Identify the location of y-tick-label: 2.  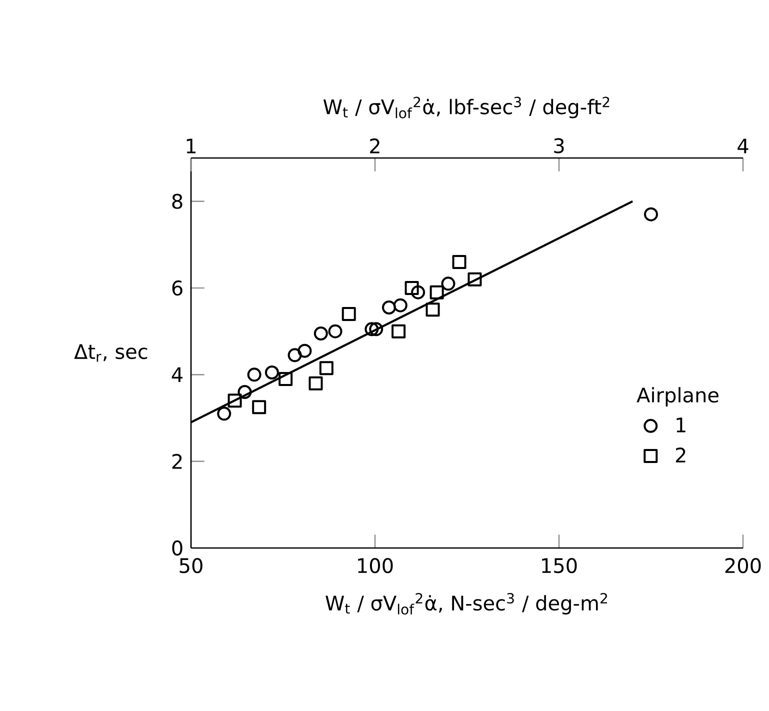
(177, 461).